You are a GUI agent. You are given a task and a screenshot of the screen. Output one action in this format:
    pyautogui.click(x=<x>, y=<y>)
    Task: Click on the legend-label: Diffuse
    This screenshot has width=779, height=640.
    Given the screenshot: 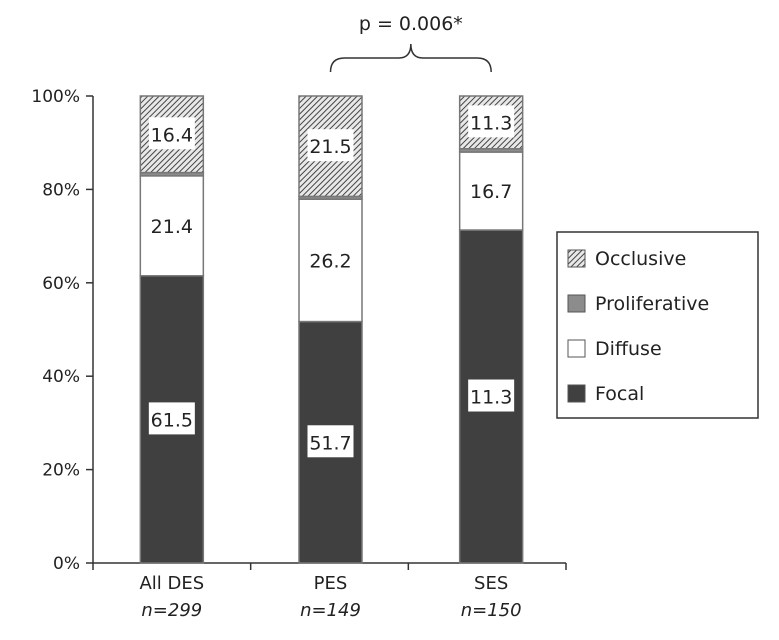 What is the action you would take?
    pyautogui.click(x=628, y=349)
    